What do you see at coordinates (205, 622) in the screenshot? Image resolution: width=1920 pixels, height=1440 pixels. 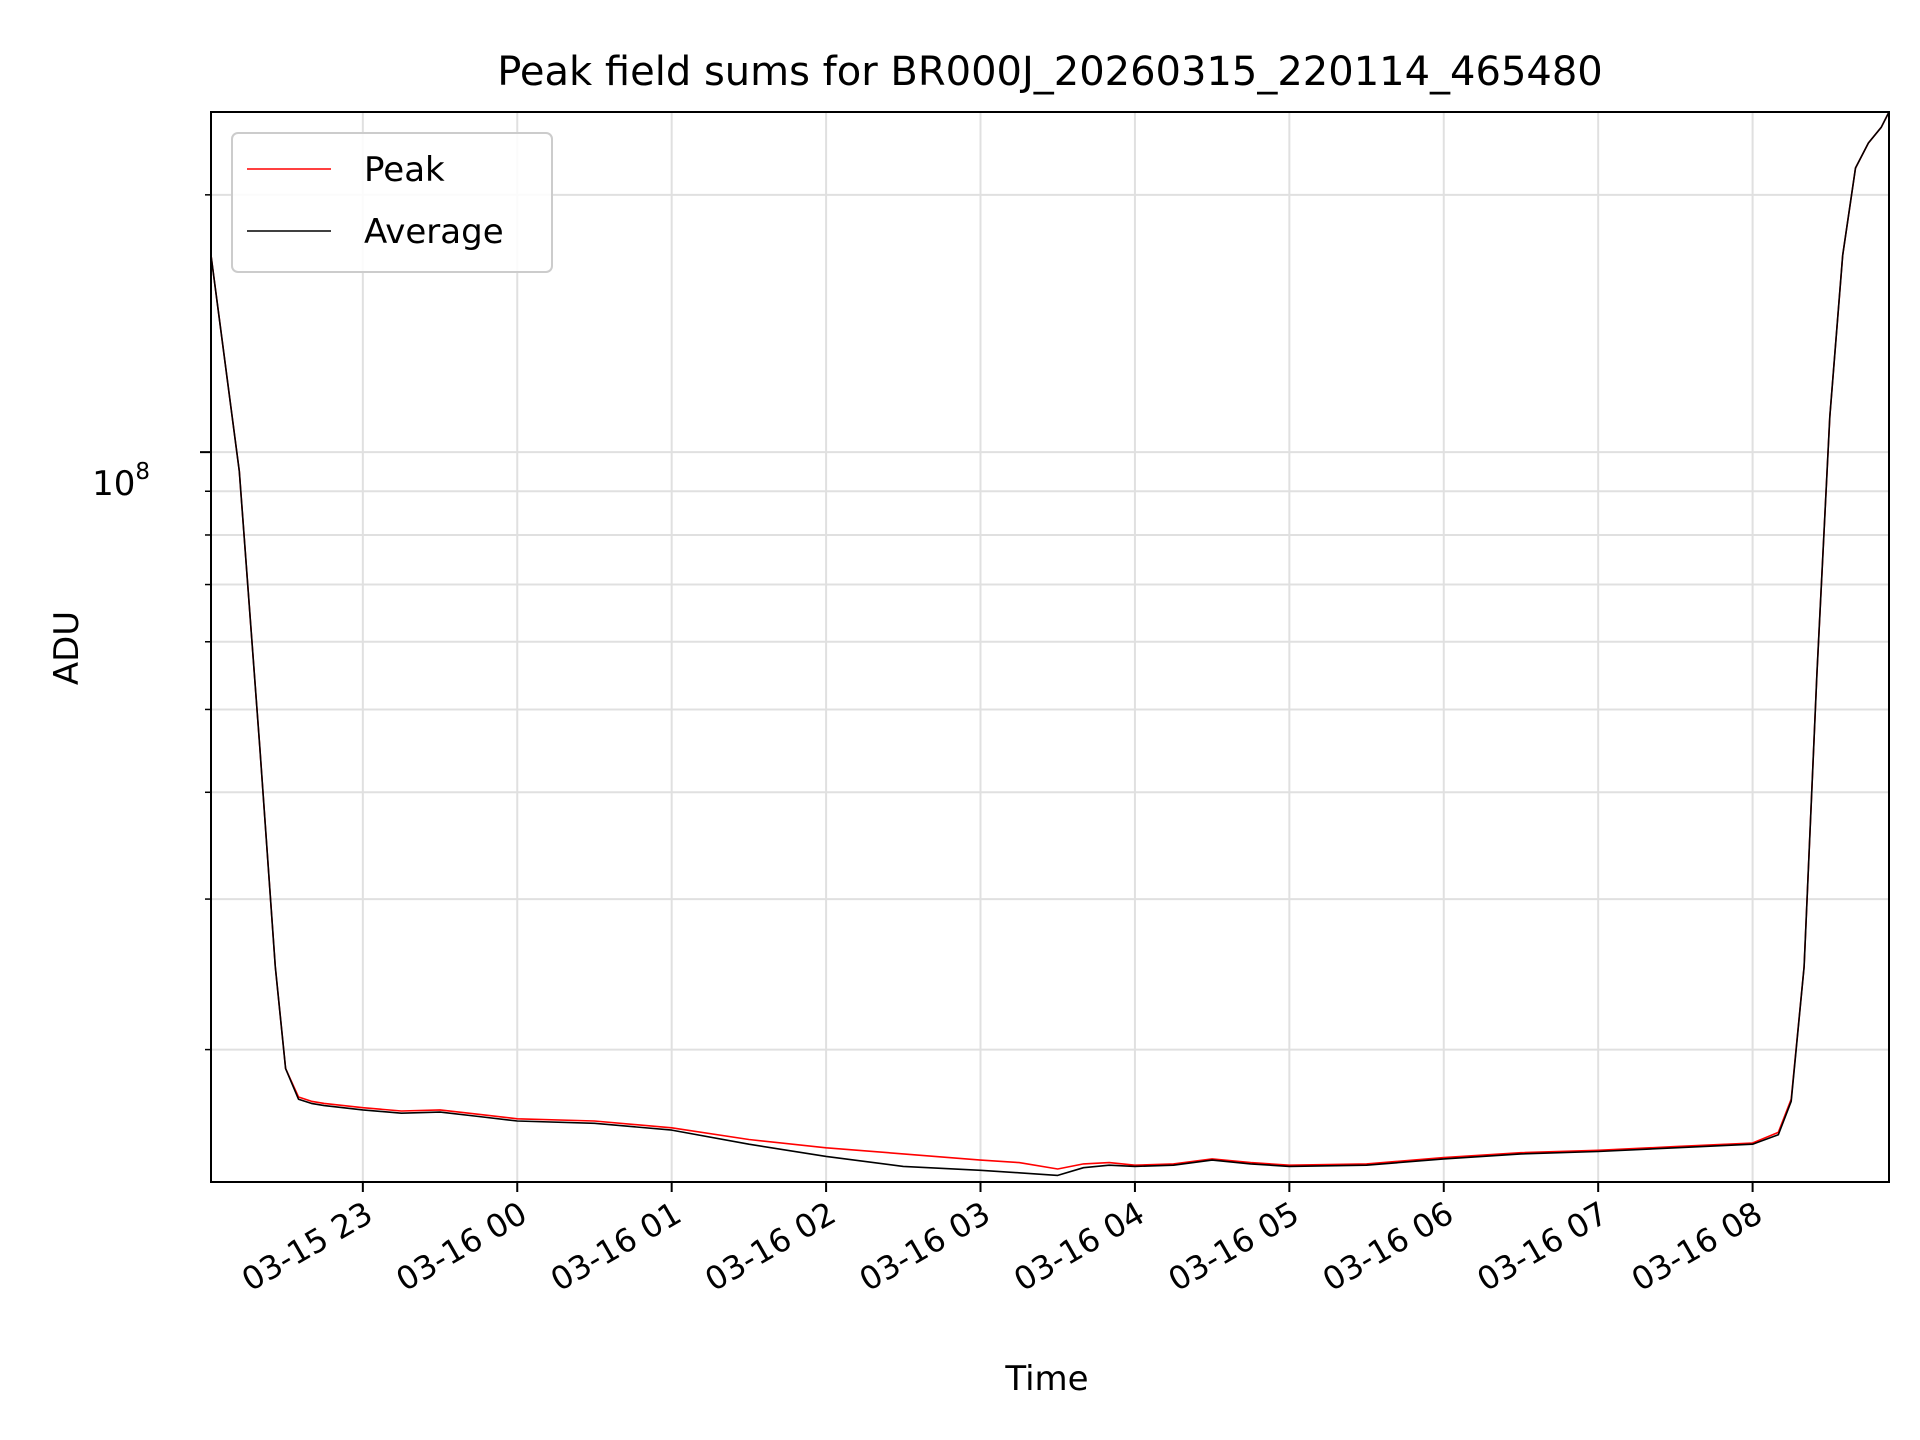 I see `y-axis-ticks` at bounding box center [205, 622].